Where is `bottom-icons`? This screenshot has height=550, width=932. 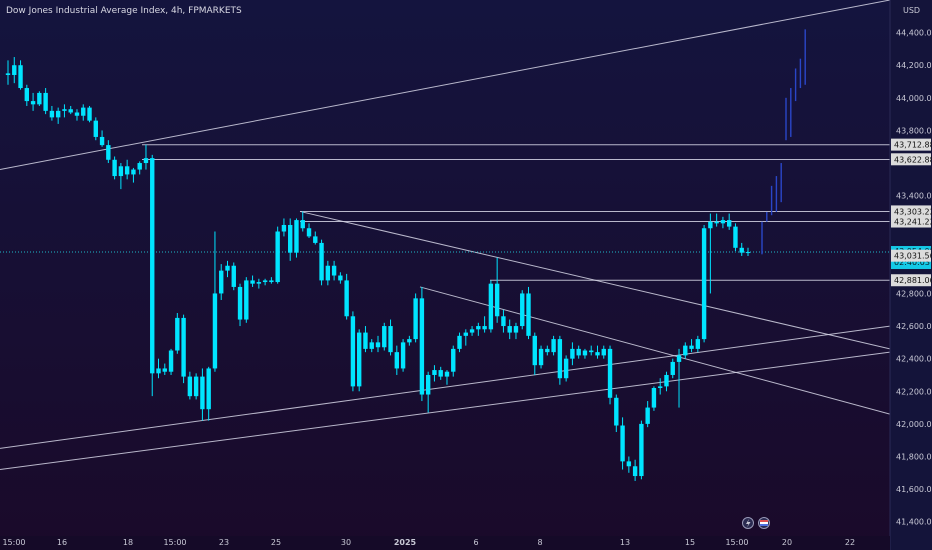
bottom-icons is located at coordinates (756, 523).